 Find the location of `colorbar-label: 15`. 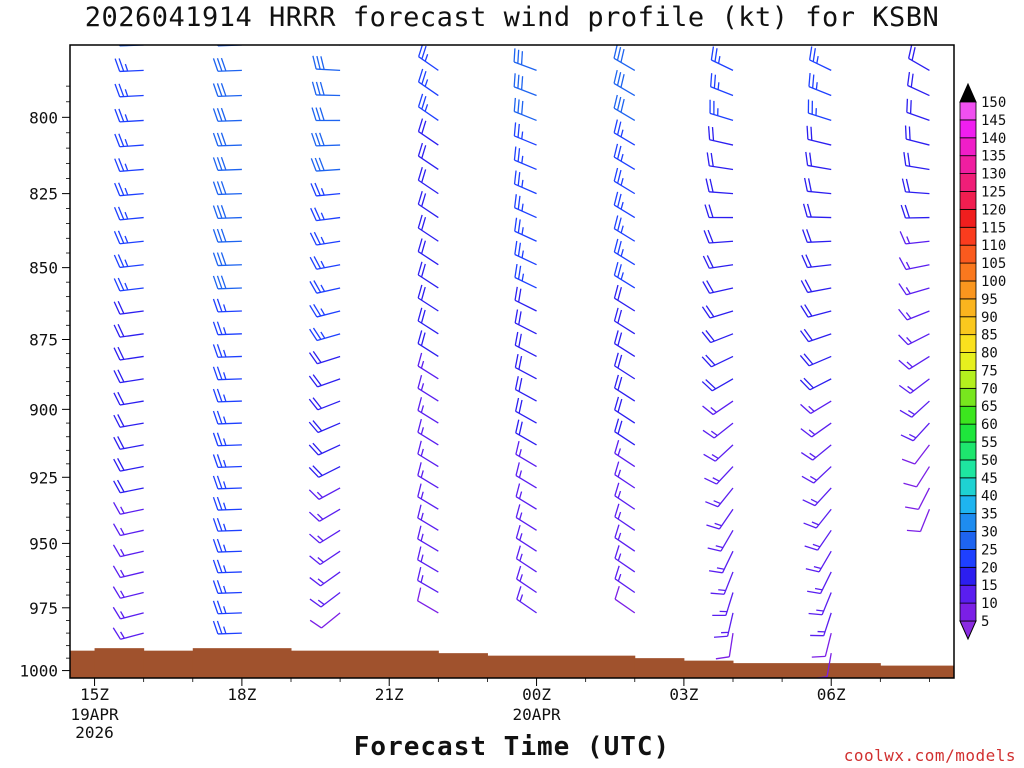

colorbar-label: 15 is located at coordinates (989, 586).